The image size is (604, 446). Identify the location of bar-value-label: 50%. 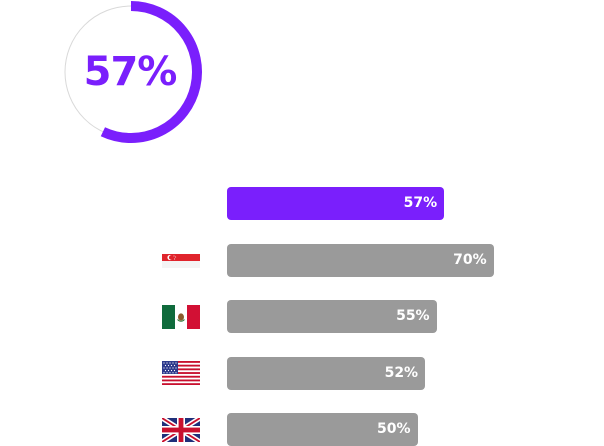
(393, 429).